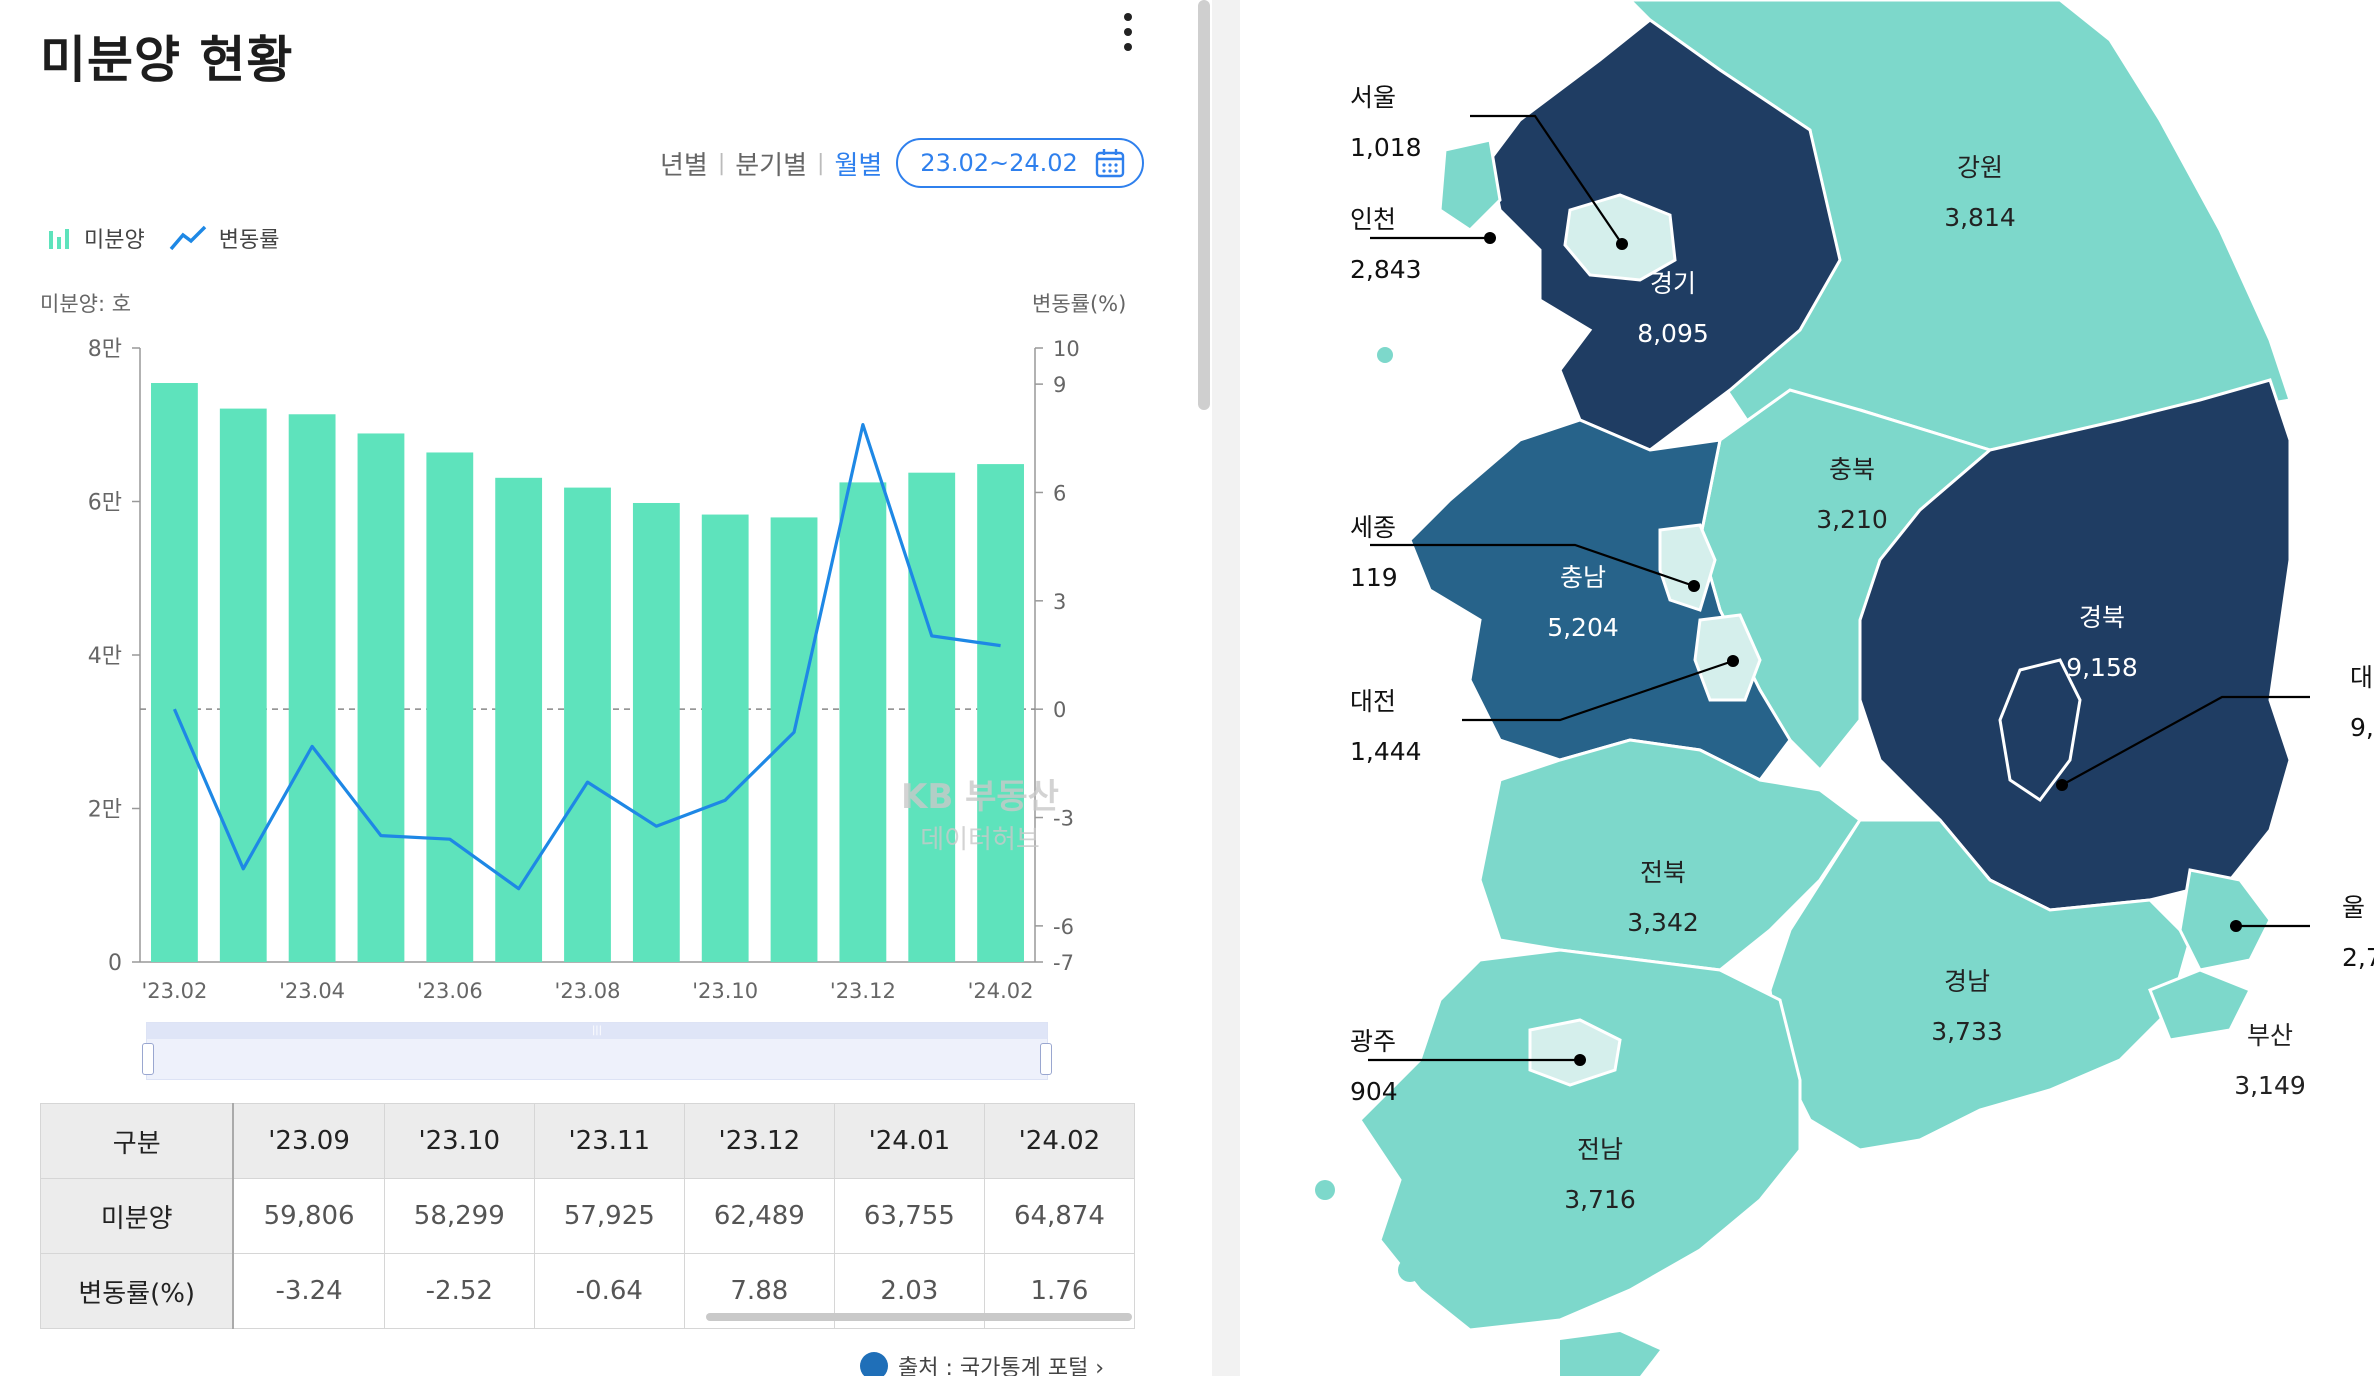  I want to click on scroller-band, so click(597, 1031).